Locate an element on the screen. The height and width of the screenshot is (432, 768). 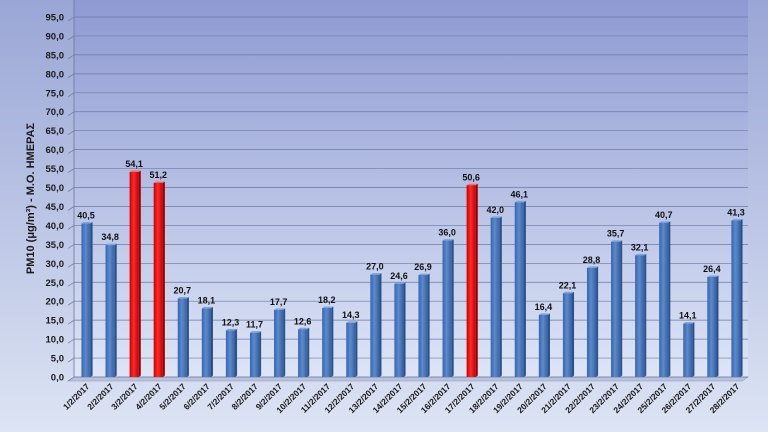
y-tick-label: 60,0 is located at coordinates (55, 150).